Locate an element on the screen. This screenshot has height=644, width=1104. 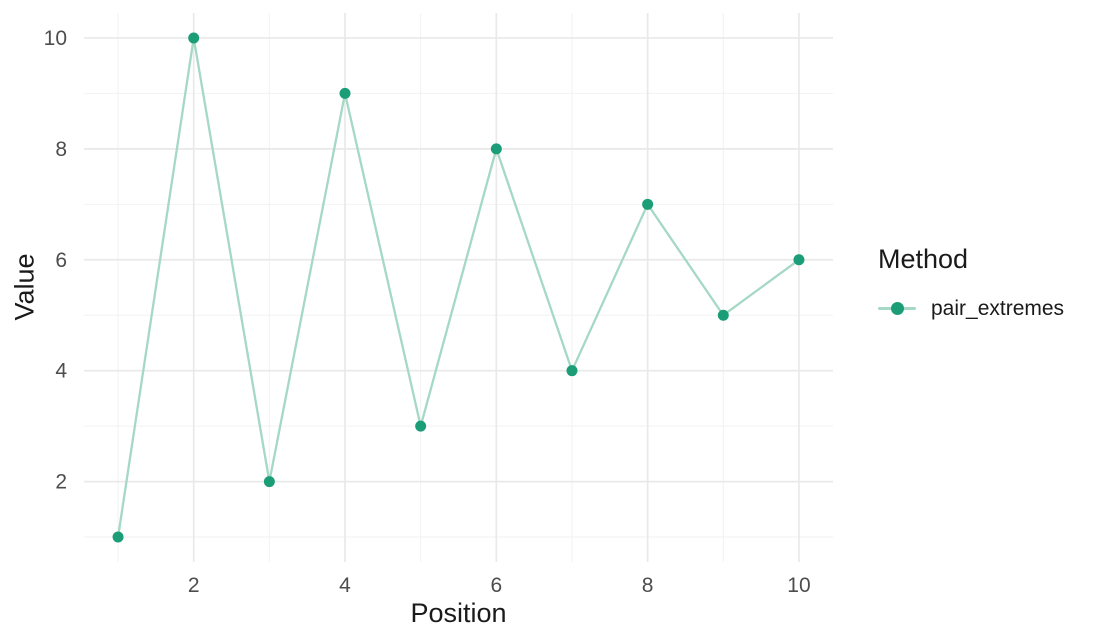
legend: Method pair_extremes is located at coordinates (971, 282).